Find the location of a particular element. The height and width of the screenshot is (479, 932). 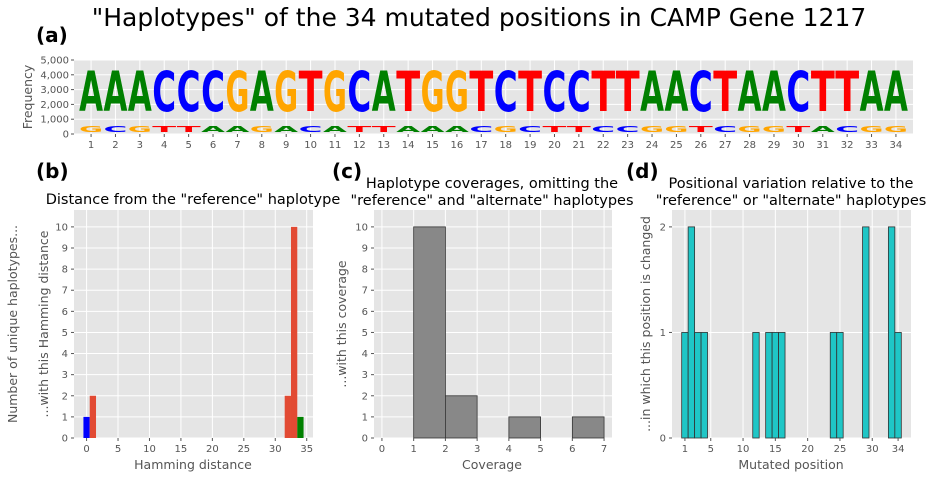

panel-c-label: (c) is located at coordinates (347, 171).